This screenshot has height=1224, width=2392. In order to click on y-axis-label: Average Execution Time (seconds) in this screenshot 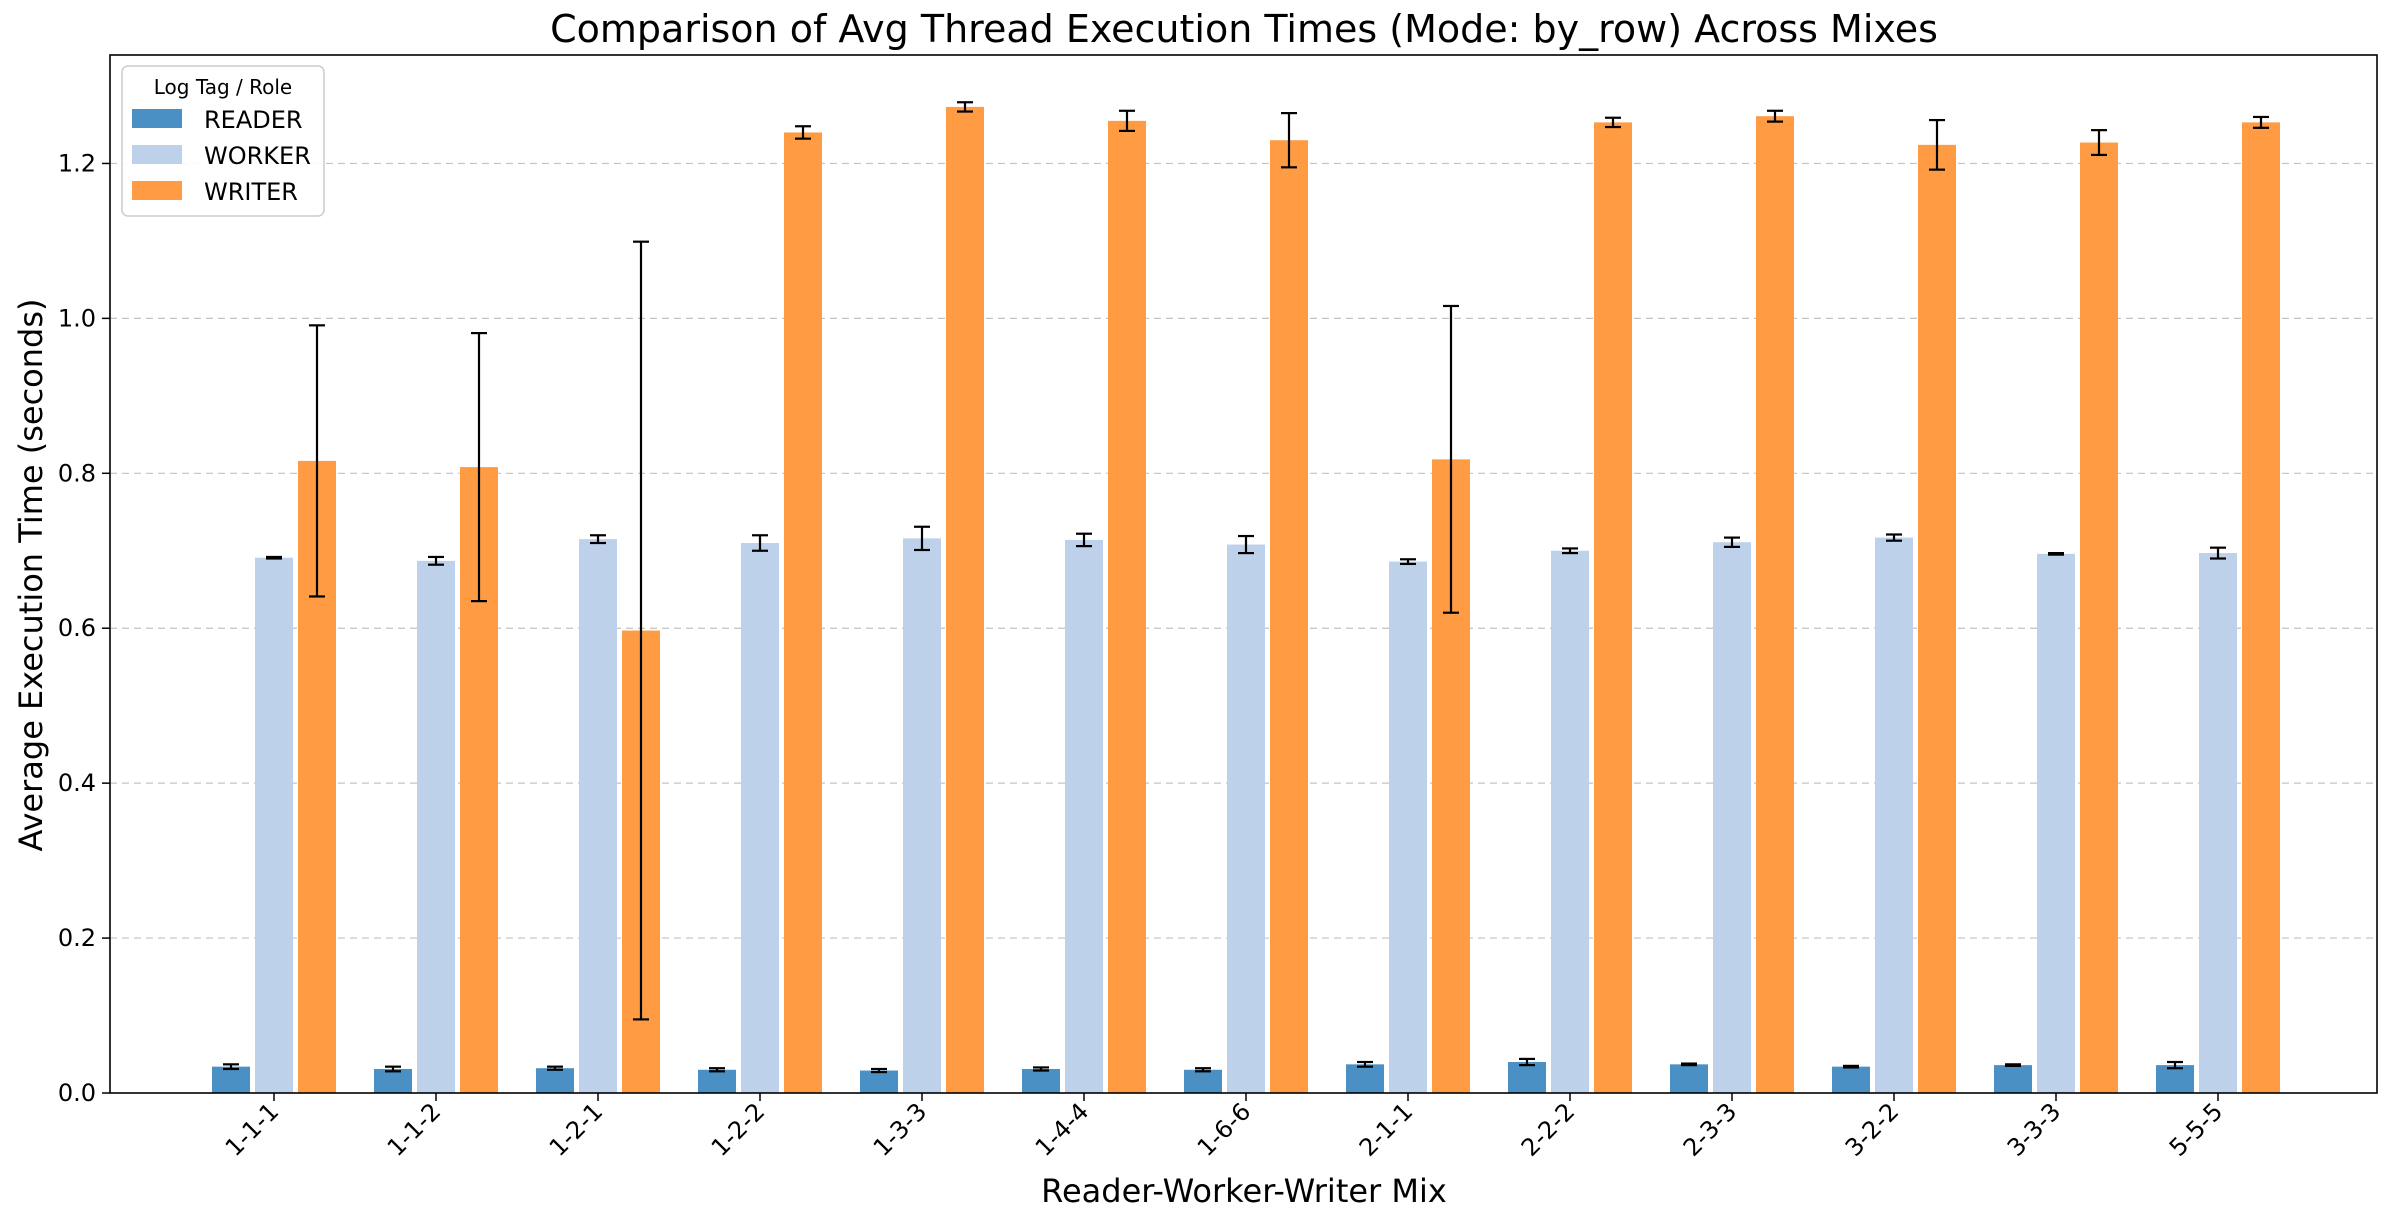, I will do `click(31, 574)`.